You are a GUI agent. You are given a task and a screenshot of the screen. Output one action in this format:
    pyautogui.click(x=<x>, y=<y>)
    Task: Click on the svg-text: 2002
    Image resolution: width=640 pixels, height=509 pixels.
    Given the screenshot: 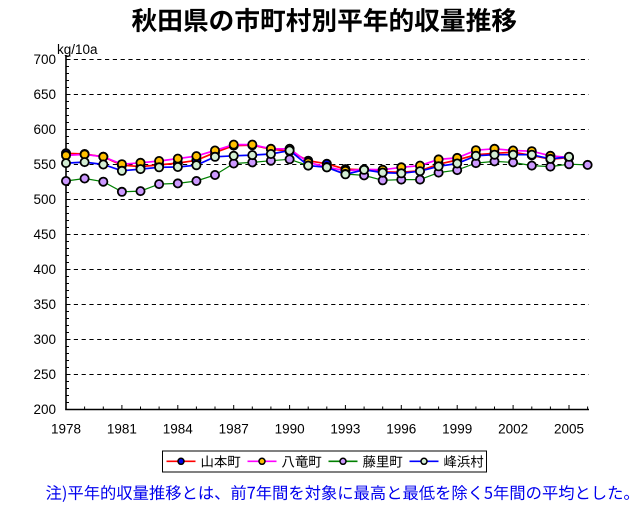 What is the action you would take?
    pyautogui.click(x=513, y=429)
    